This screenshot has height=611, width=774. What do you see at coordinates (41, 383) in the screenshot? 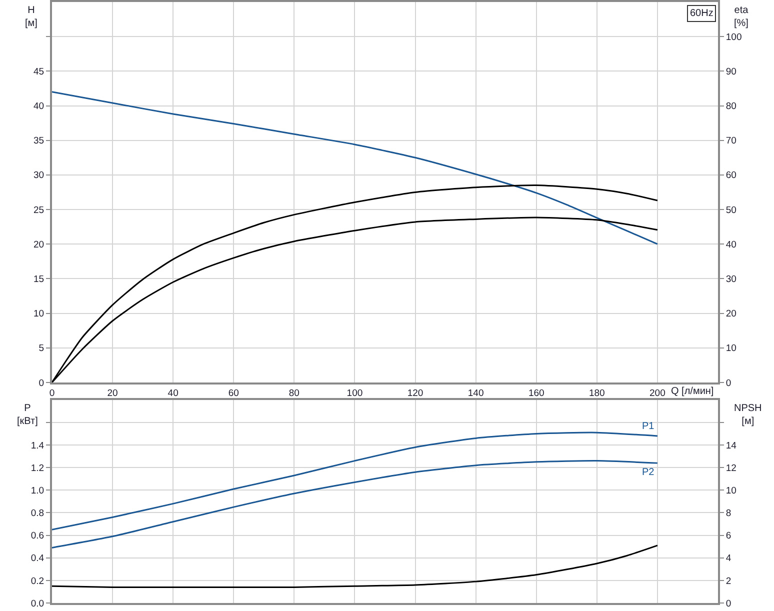
I see `y-tick-label: 0` at bounding box center [41, 383].